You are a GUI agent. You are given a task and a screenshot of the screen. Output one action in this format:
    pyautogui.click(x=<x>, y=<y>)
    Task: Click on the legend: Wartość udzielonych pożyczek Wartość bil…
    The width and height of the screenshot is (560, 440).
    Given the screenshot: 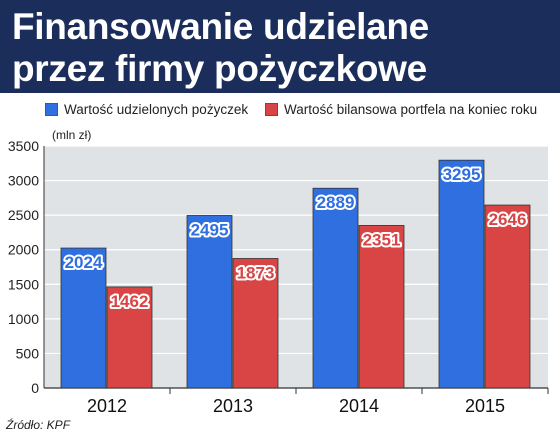 What is the action you would take?
    pyautogui.click(x=280, y=113)
    